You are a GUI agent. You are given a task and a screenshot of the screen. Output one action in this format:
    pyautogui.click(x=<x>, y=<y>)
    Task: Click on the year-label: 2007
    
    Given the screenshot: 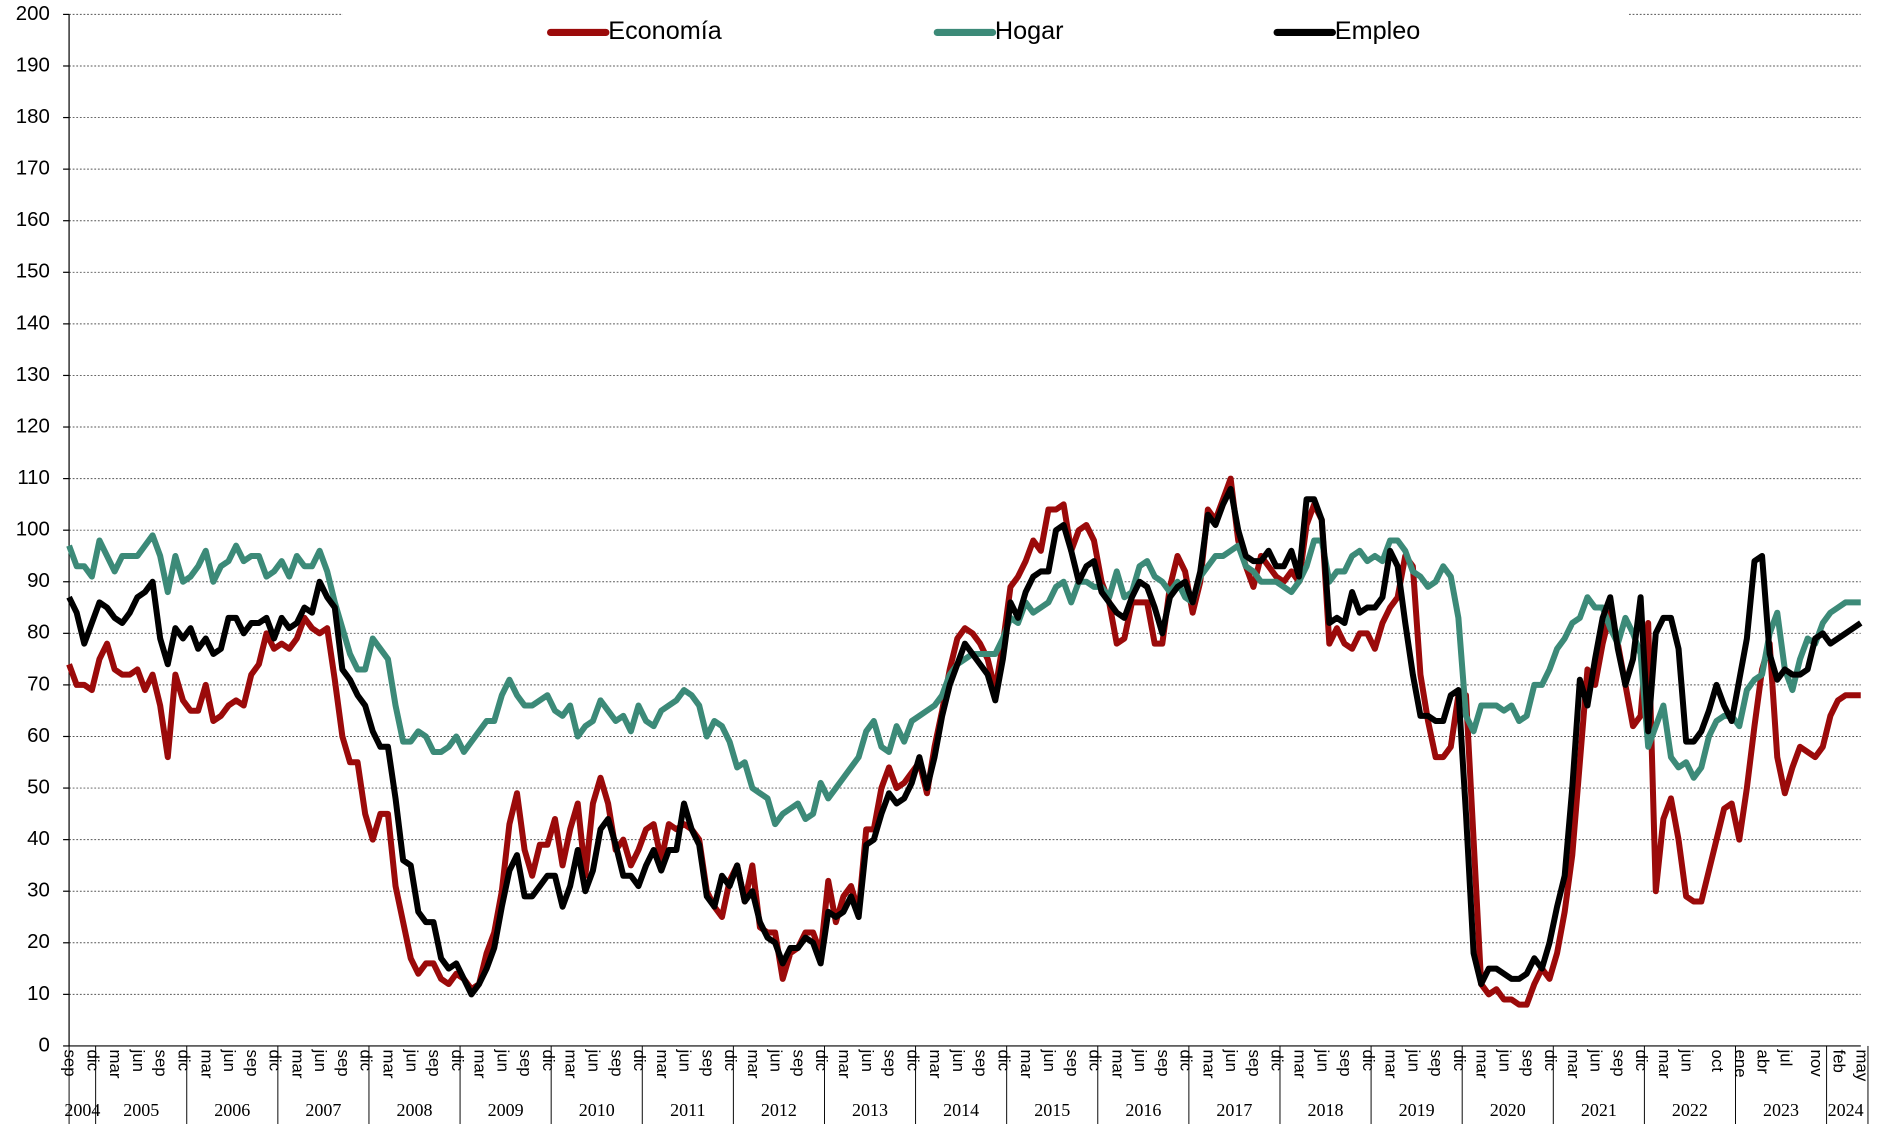 What is the action you would take?
    pyautogui.click(x=323, y=1110)
    